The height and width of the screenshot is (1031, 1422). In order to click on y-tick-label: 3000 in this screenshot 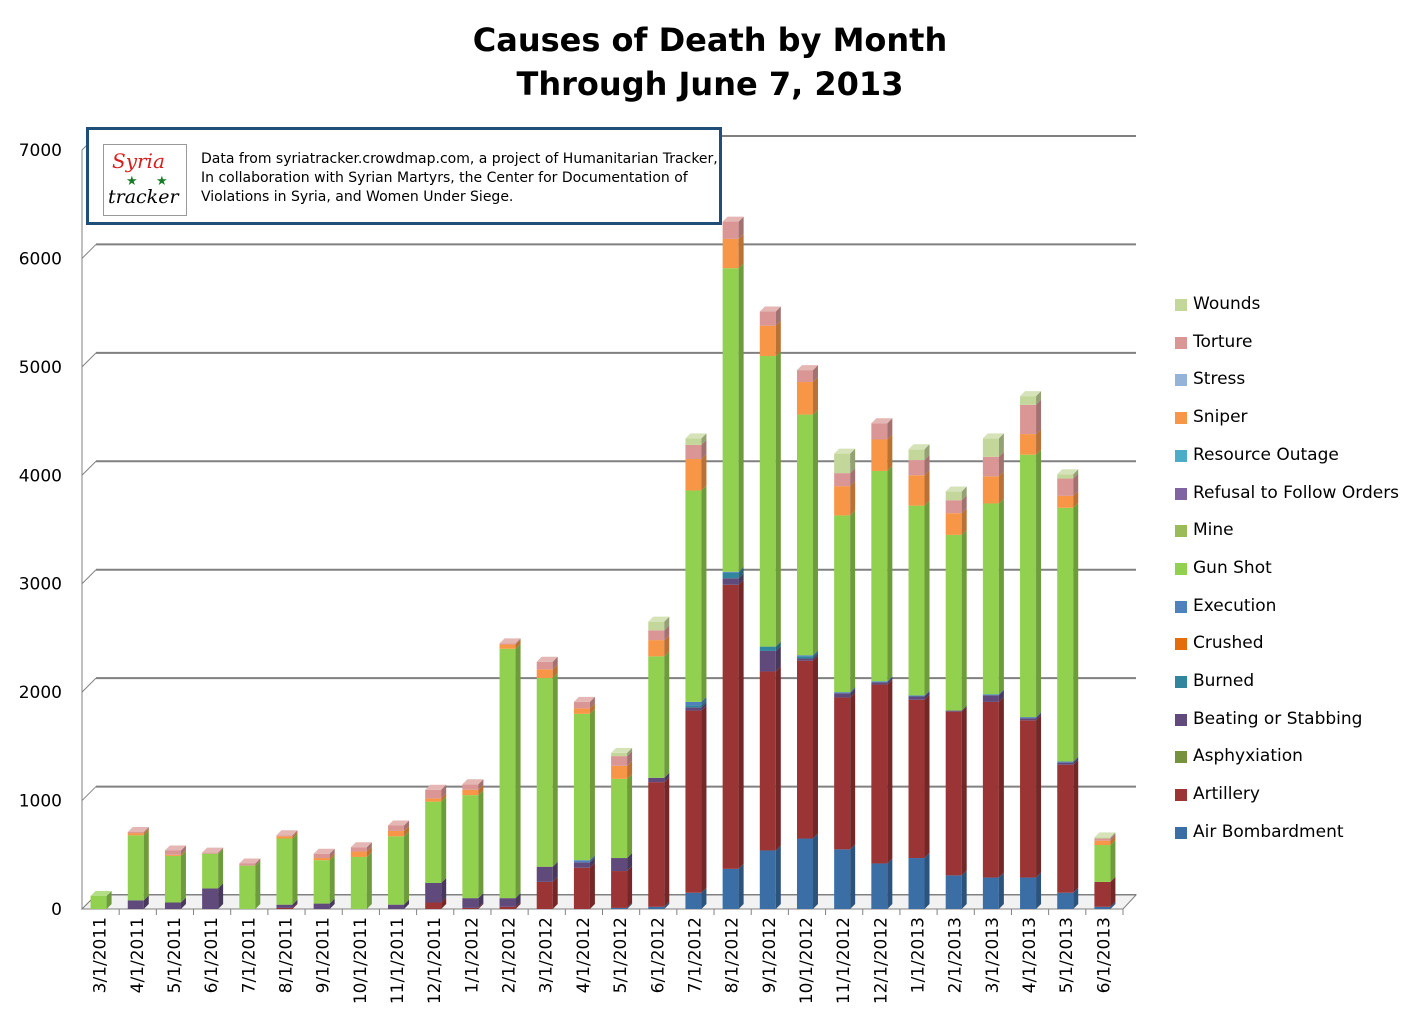, I will do `click(40, 585)`.